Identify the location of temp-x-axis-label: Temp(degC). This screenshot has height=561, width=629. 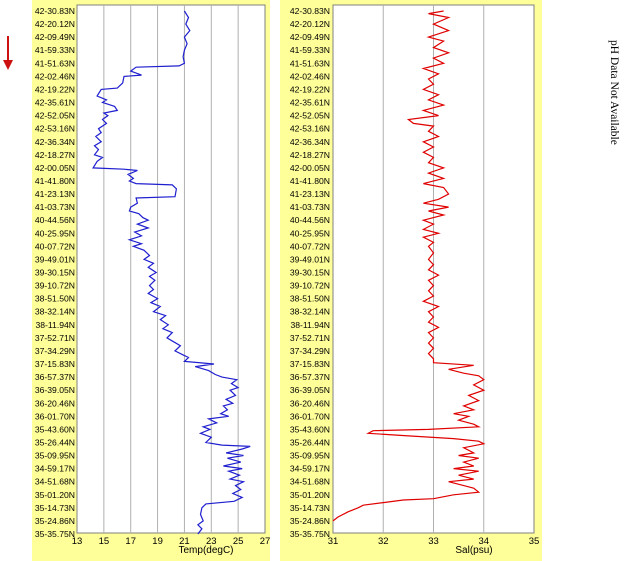
(205, 550).